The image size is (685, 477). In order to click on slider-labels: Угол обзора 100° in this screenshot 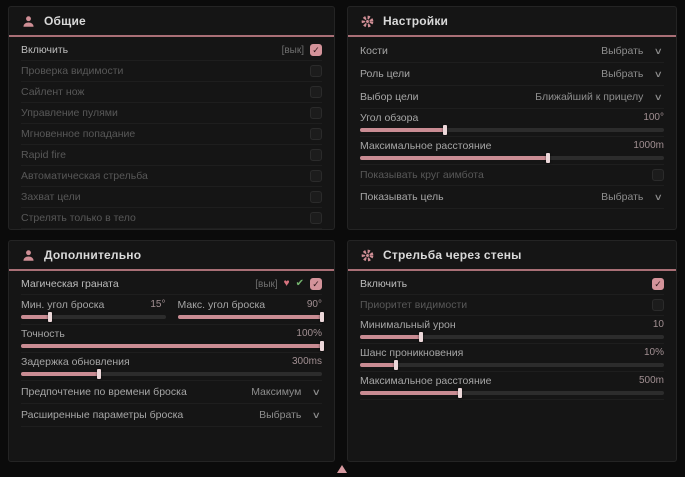, I will do `click(512, 118)`.